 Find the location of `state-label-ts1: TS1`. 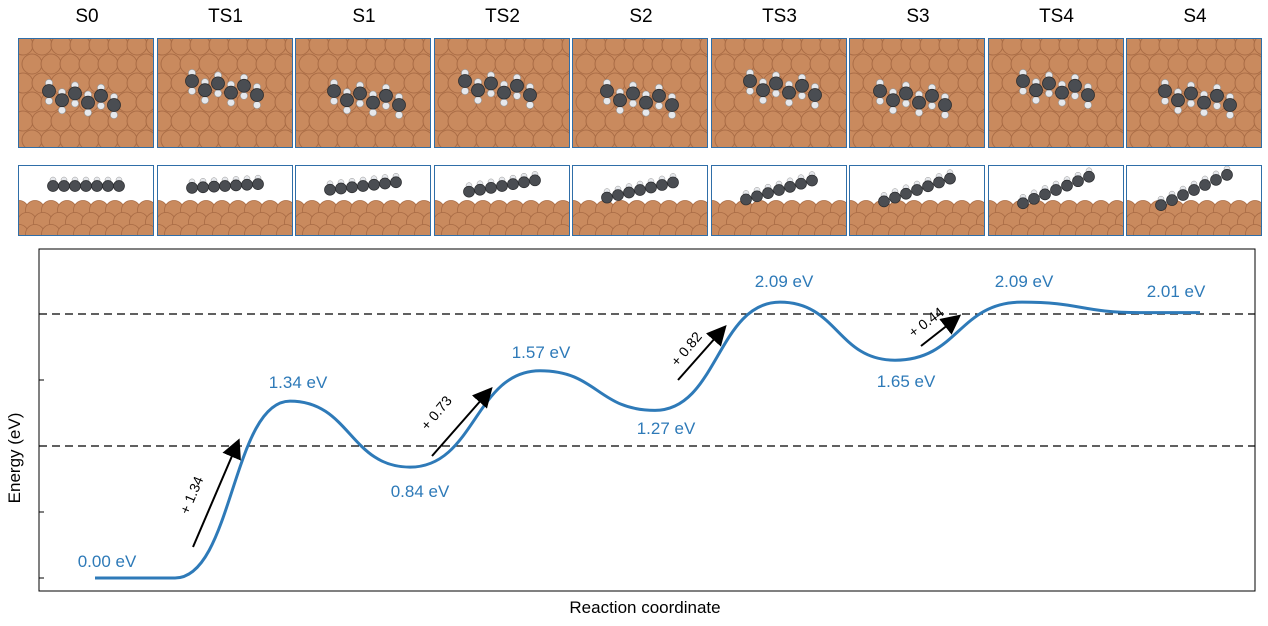

state-label-ts1: TS1 is located at coordinates (225, 16).